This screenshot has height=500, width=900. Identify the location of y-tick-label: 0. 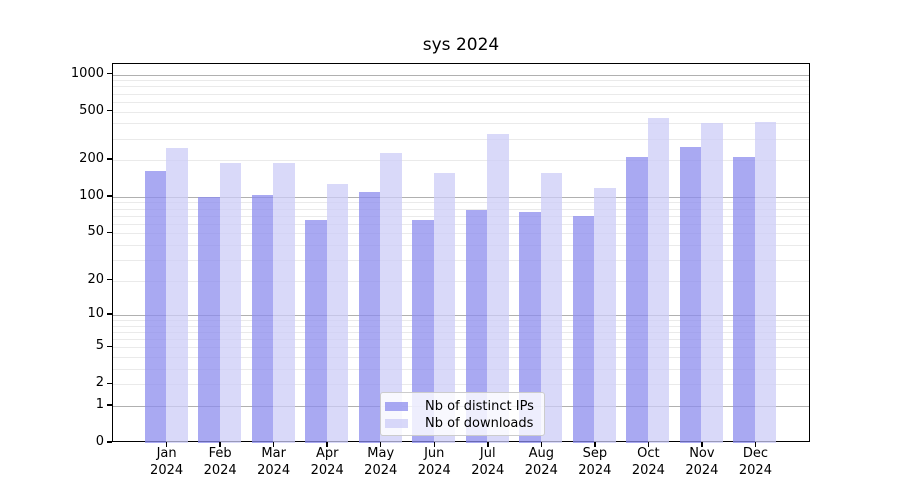
(99, 441).